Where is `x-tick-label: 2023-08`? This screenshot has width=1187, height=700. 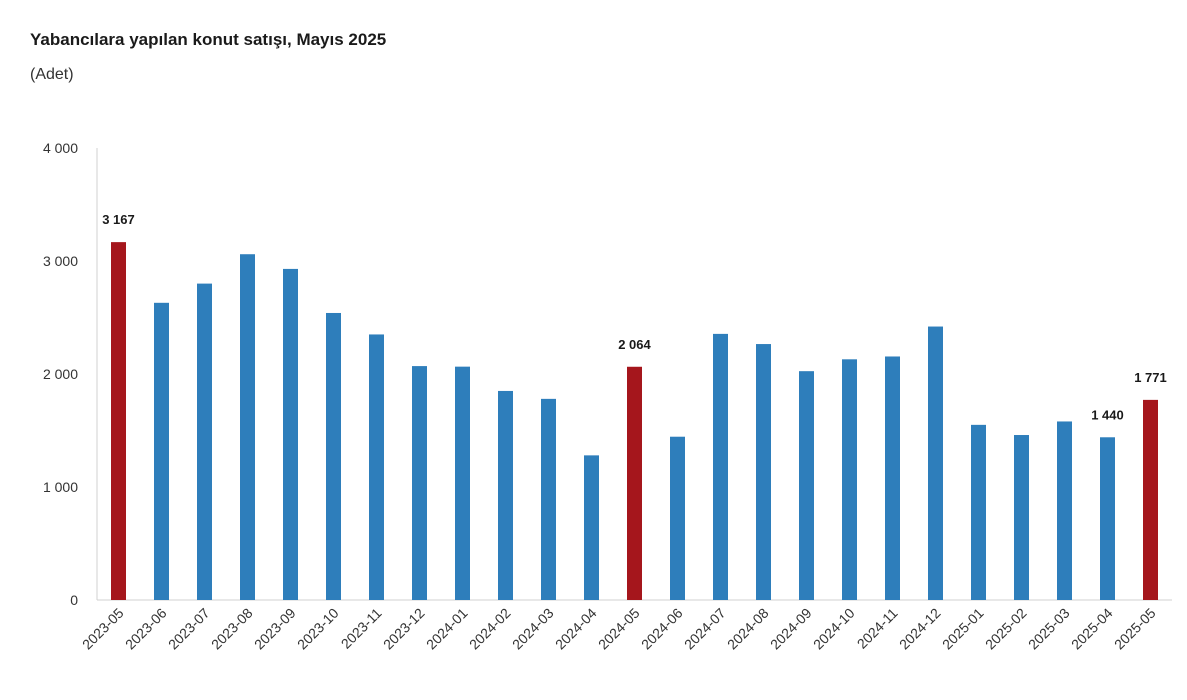
x-tick-label: 2023-08 is located at coordinates (232, 629).